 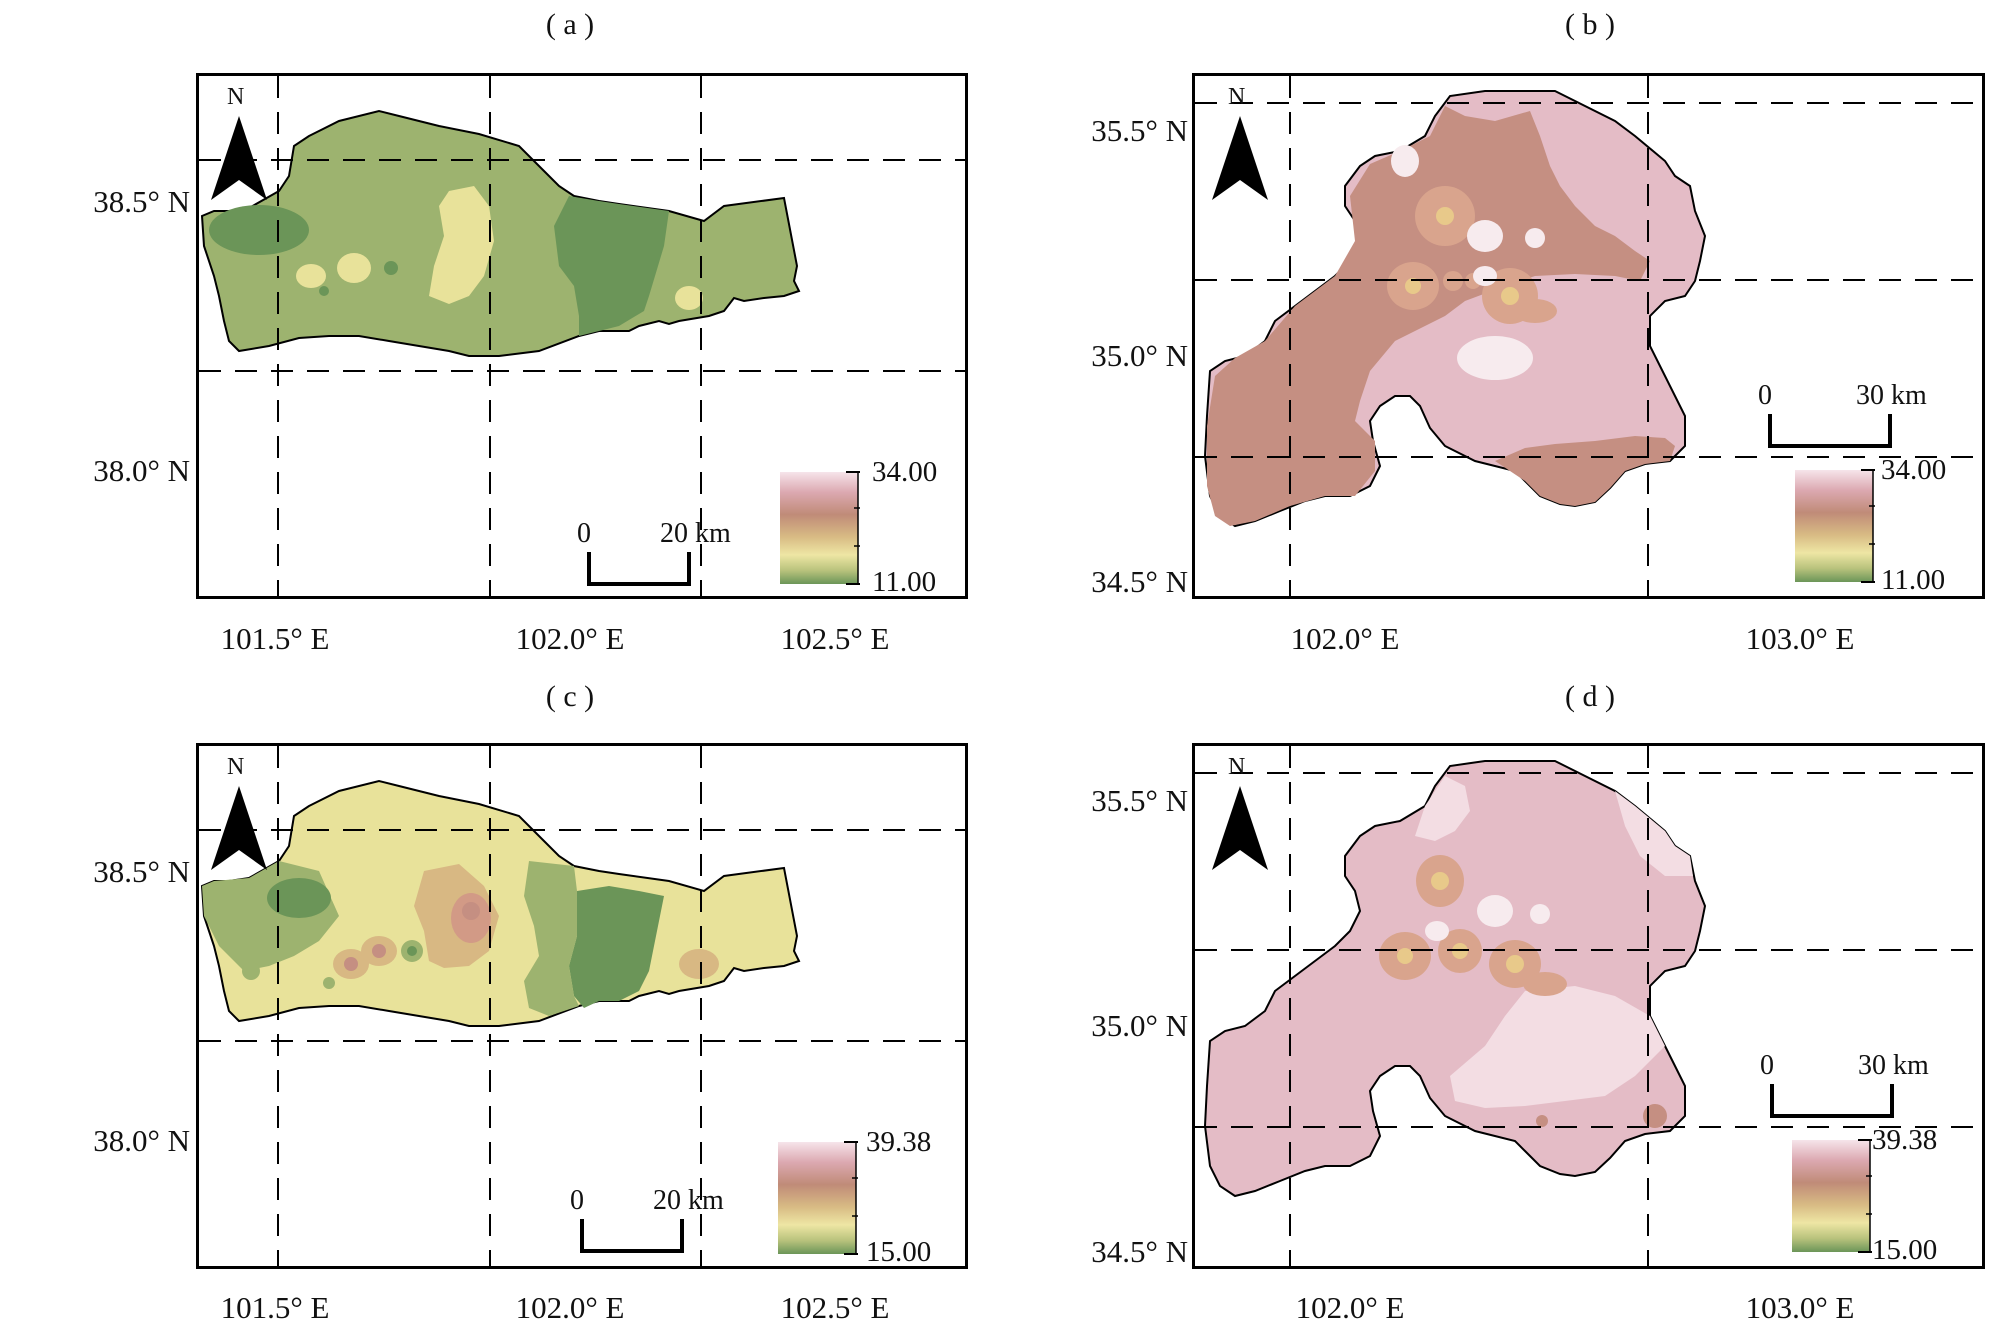 What do you see at coordinates (873, 1197) in the screenshot?
I see `legend-c: 39.38 15.00` at bounding box center [873, 1197].